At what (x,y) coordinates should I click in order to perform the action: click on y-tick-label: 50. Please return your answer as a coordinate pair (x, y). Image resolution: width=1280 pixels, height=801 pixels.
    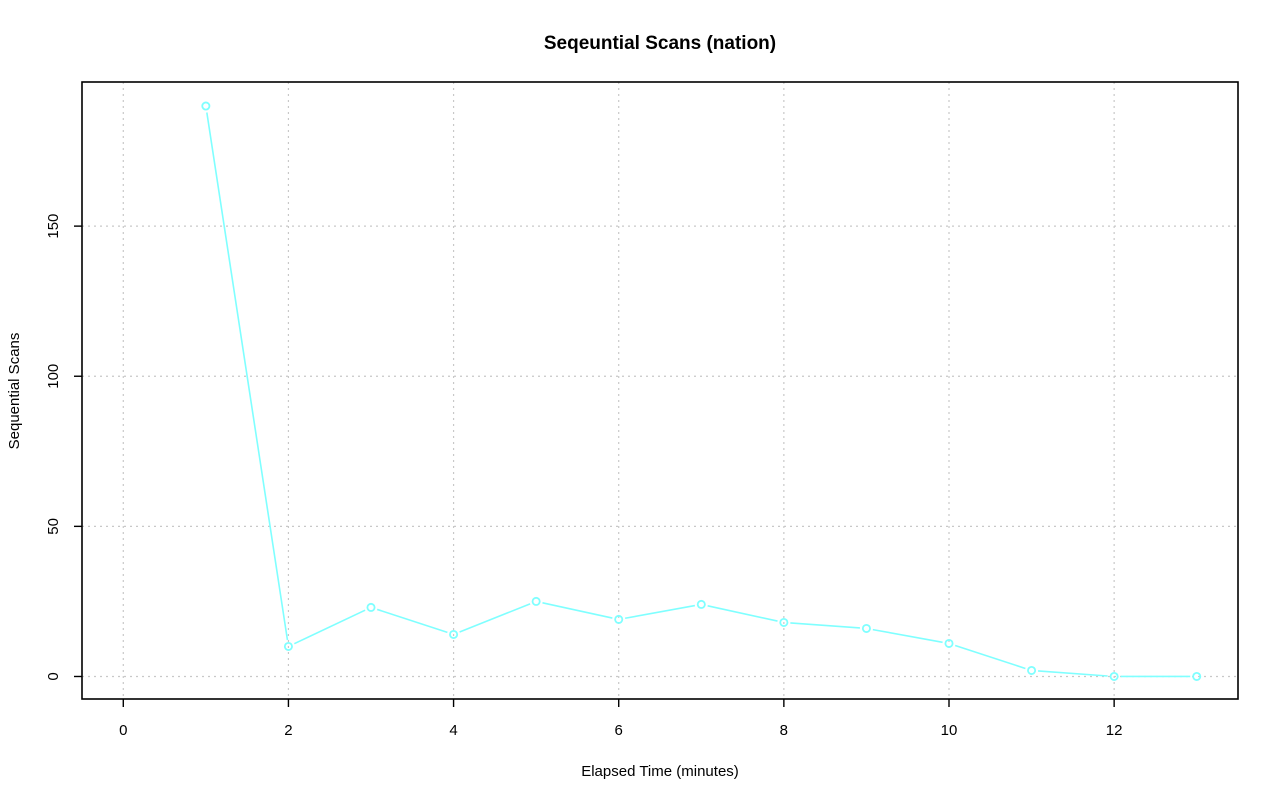
    Looking at the image, I should click on (53, 526).